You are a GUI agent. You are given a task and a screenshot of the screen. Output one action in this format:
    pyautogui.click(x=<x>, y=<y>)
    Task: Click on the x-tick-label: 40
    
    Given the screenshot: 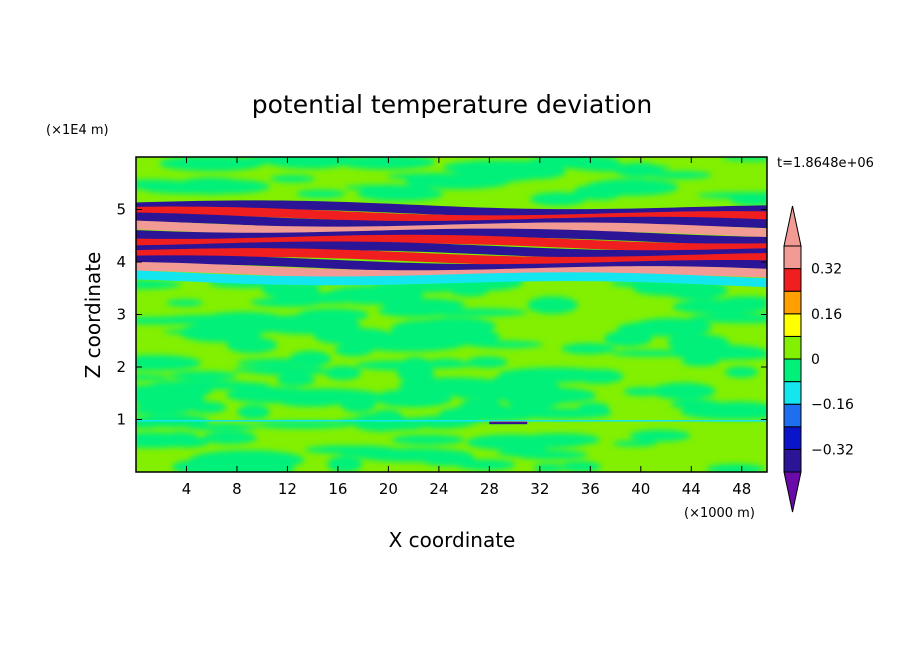 What is the action you would take?
    pyautogui.click(x=640, y=489)
    